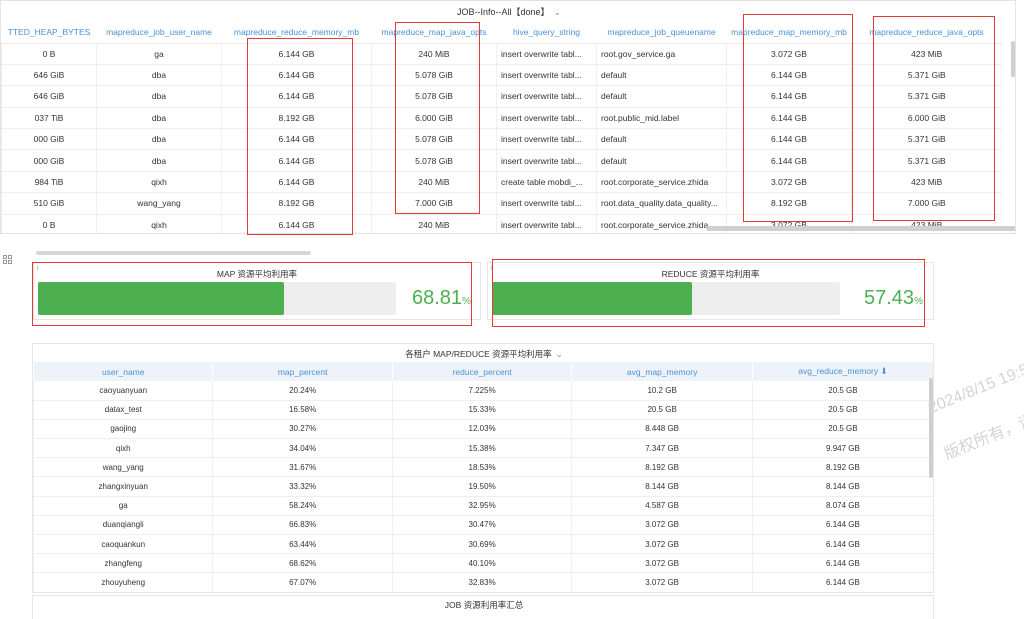 This screenshot has height=619, width=1024. What do you see at coordinates (441, 298) in the screenshot?
I see `gauge-value: 68.81%` at bounding box center [441, 298].